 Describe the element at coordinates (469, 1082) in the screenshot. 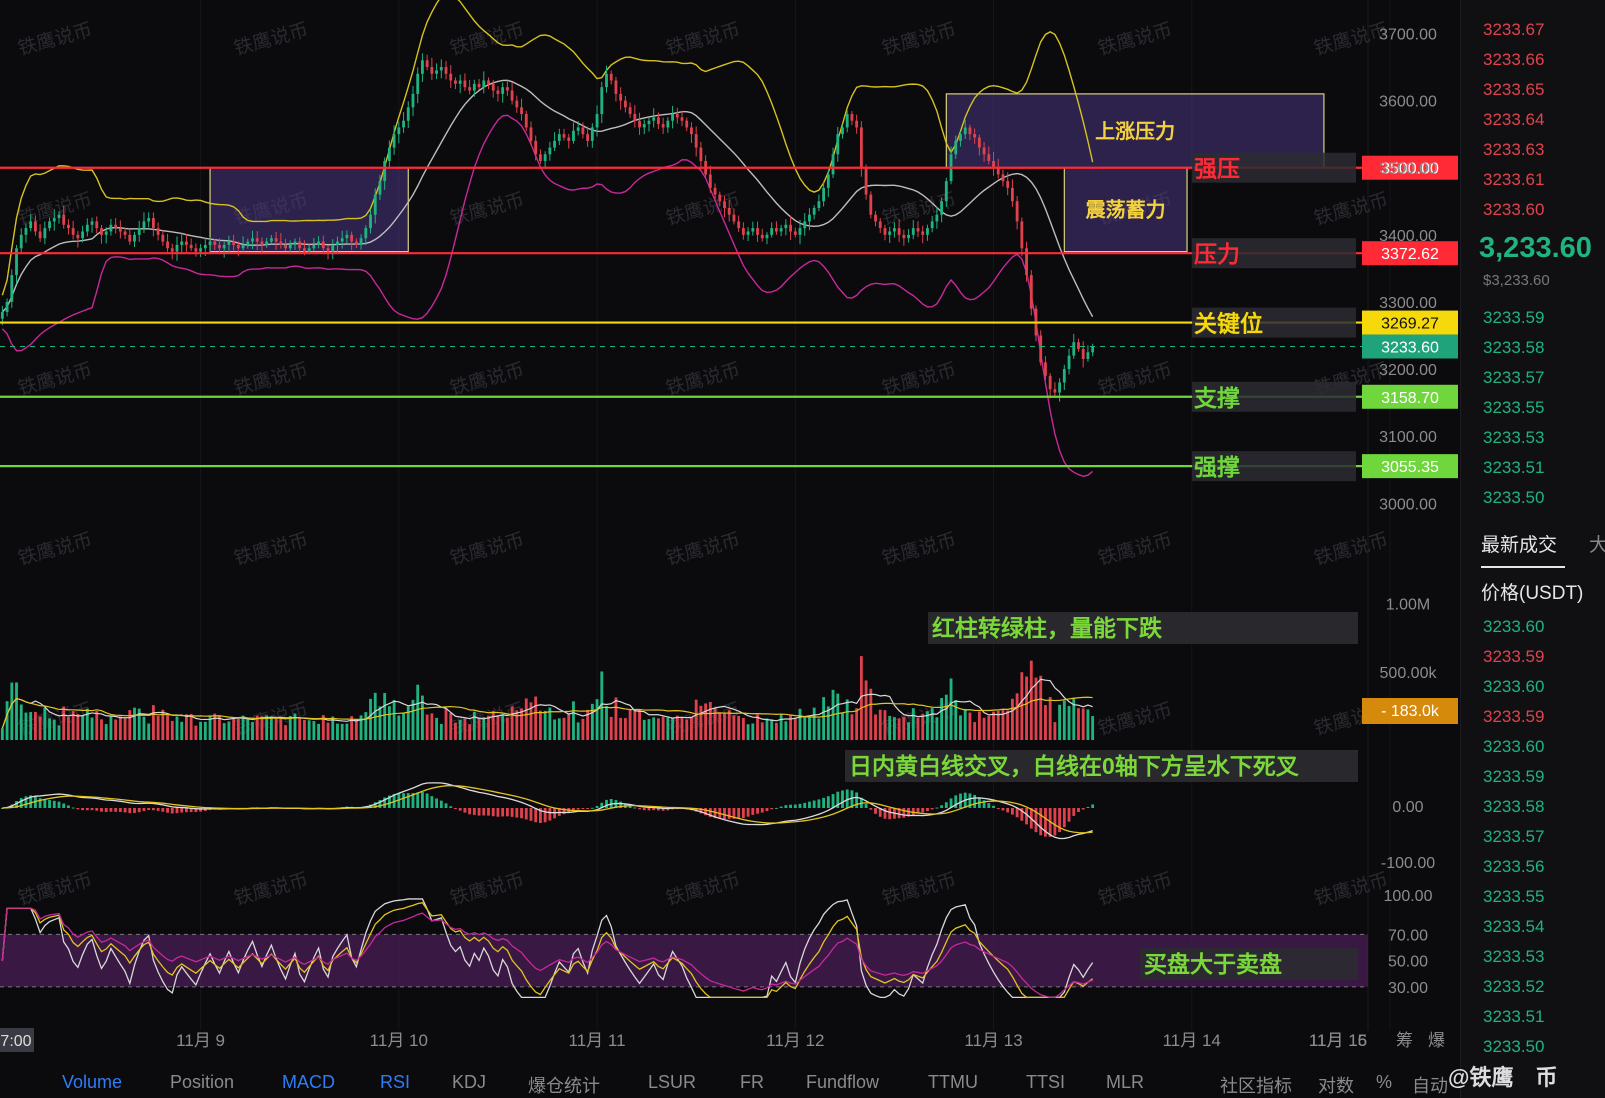

I see `indicator-tab-4: KDJ` at that location.